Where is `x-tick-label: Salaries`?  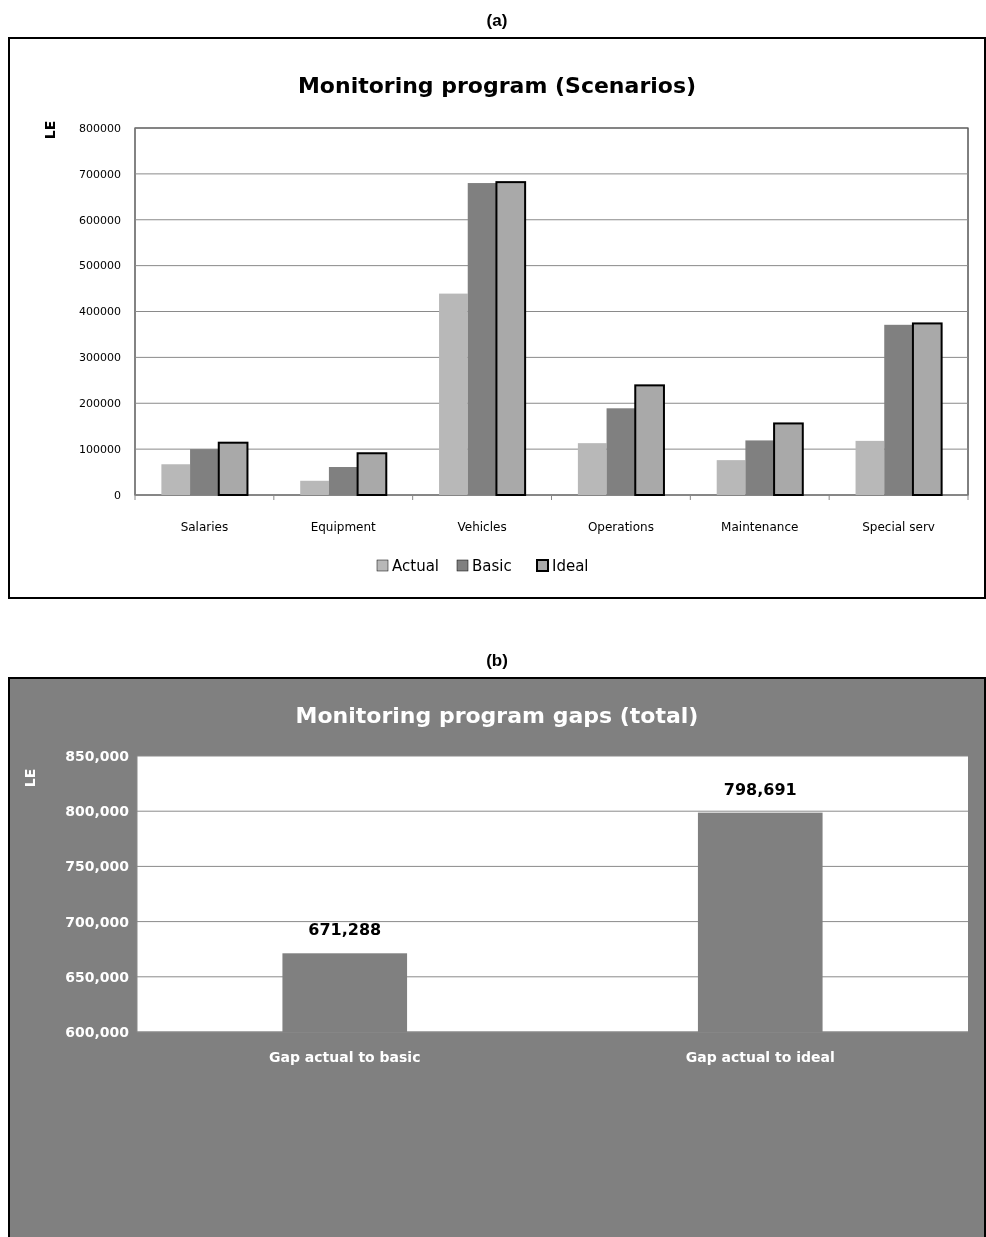
x-tick-label: Salaries is located at coordinates (204, 527).